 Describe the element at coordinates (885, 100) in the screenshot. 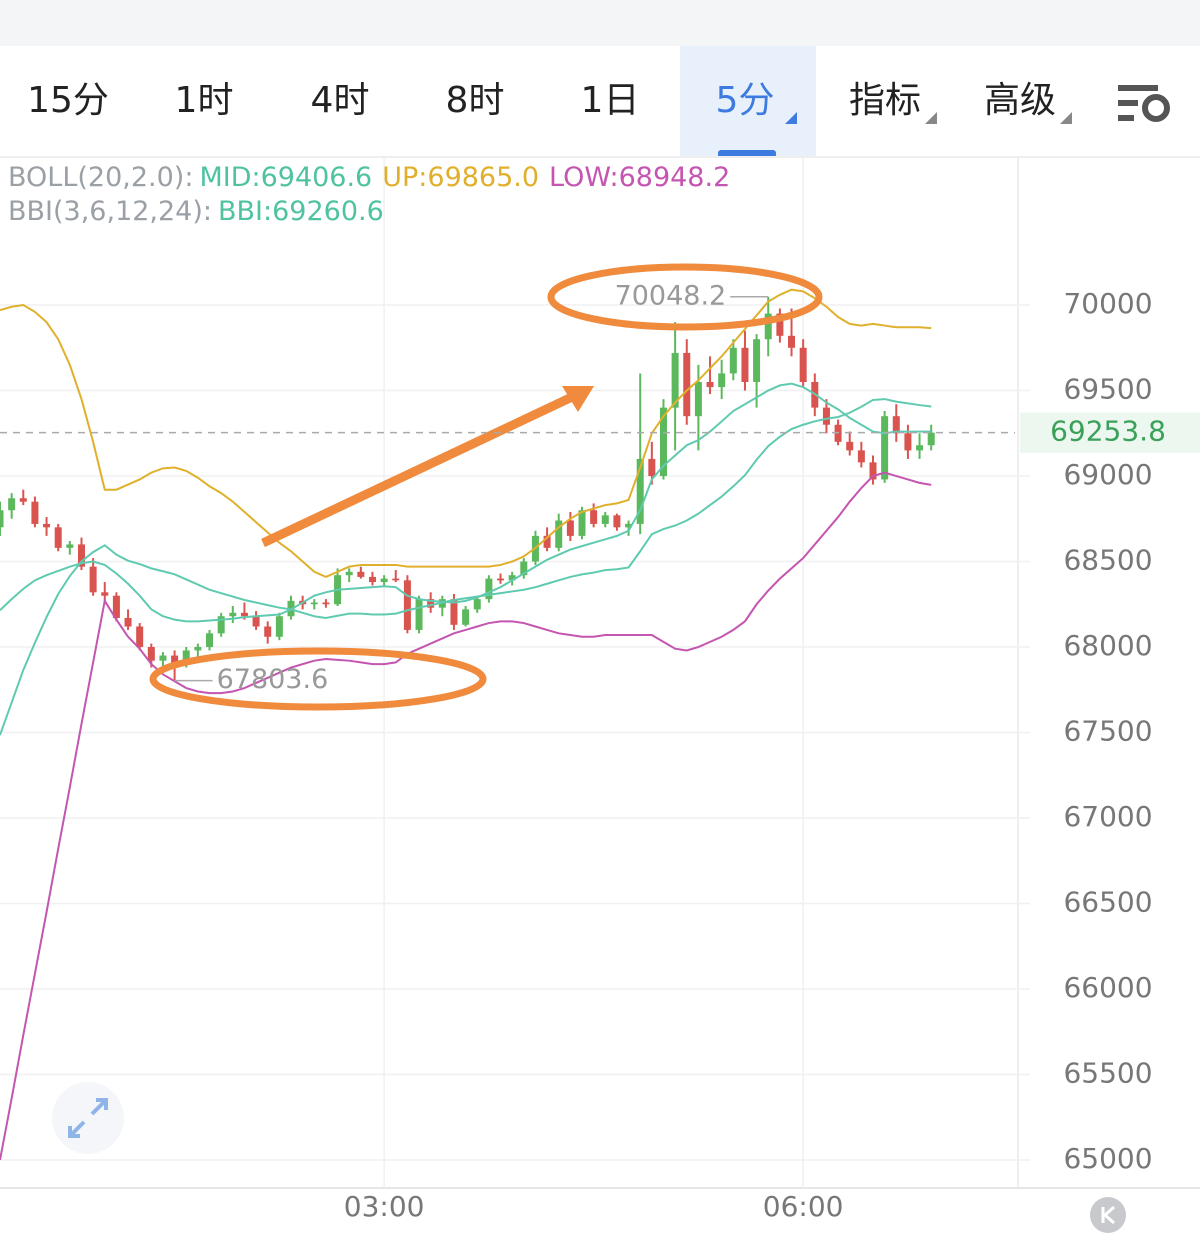

I see `tab: 指标` at that location.